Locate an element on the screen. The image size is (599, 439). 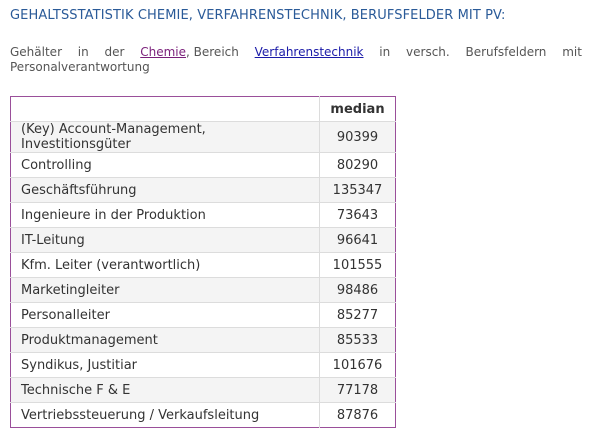
profession-cell: Marketingleiter is located at coordinates (165, 290).